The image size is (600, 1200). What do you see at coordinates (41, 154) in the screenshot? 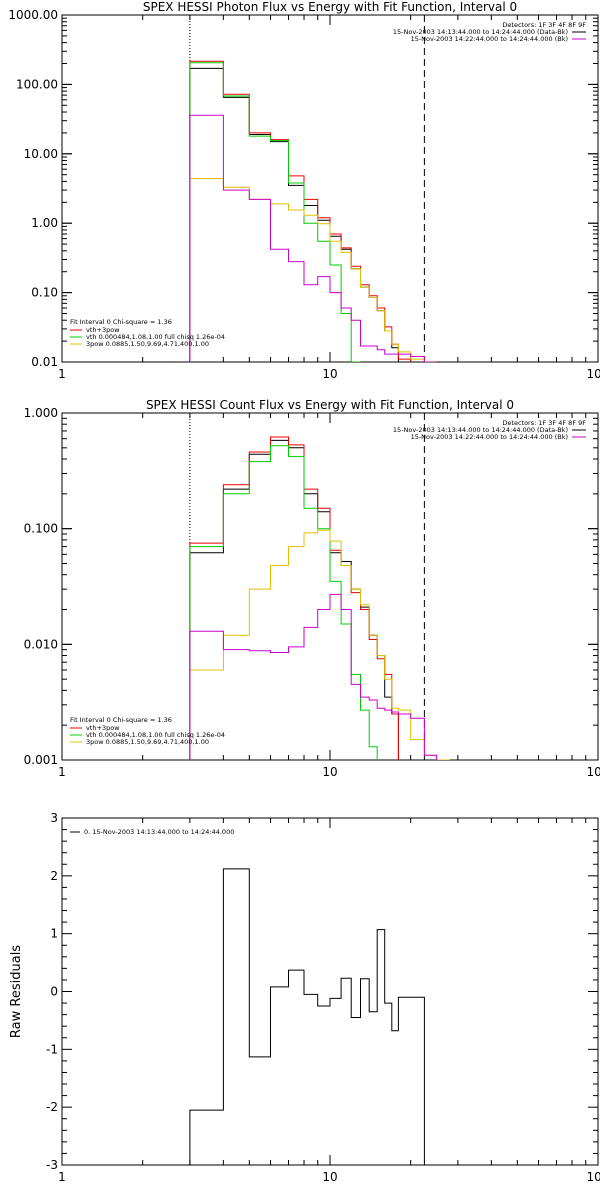
I see `y-tick-label: 10.00` at bounding box center [41, 154].